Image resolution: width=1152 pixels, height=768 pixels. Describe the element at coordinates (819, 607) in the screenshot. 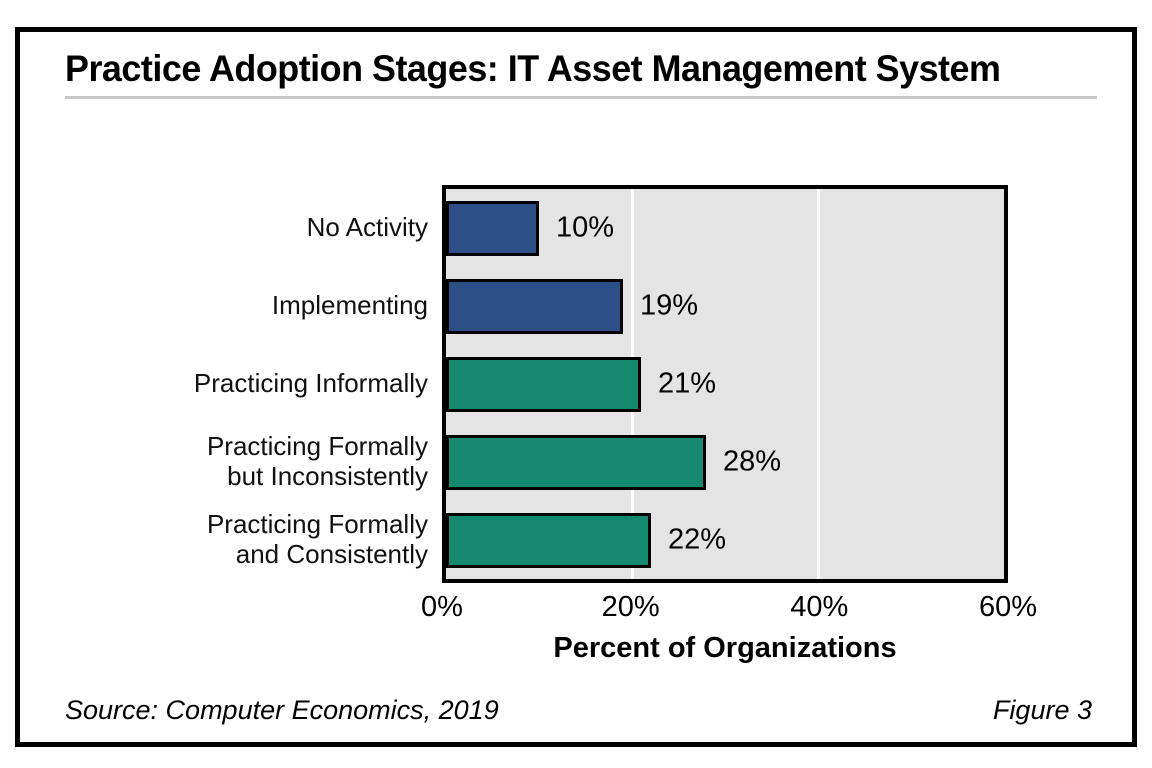

I see `x-tick-label: 40%` at that location.